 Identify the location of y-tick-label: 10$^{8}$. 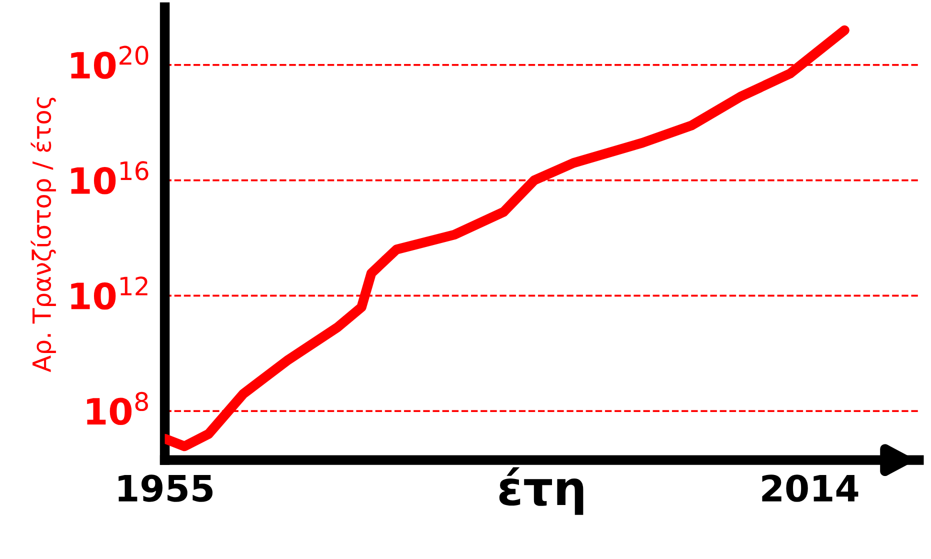
(117, 409).